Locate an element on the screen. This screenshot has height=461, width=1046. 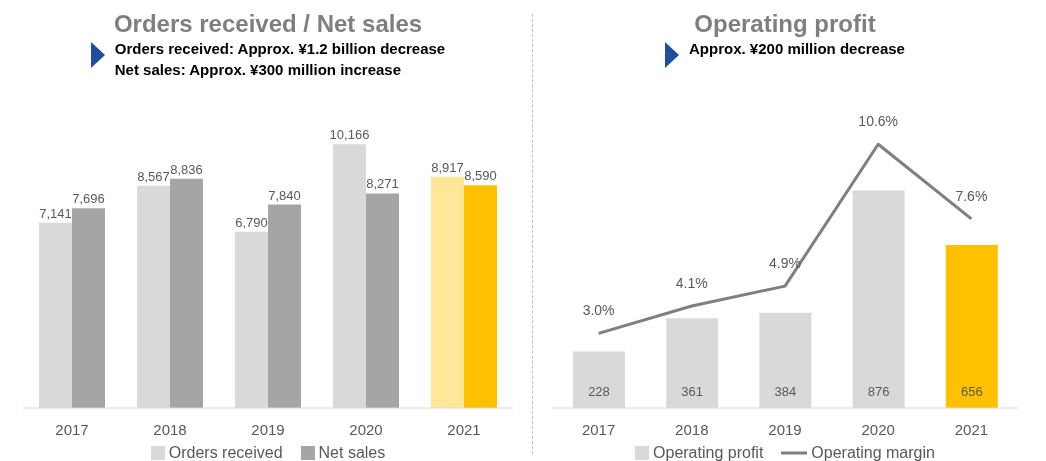
data-label: 656 is located at coordinates (971, 391).